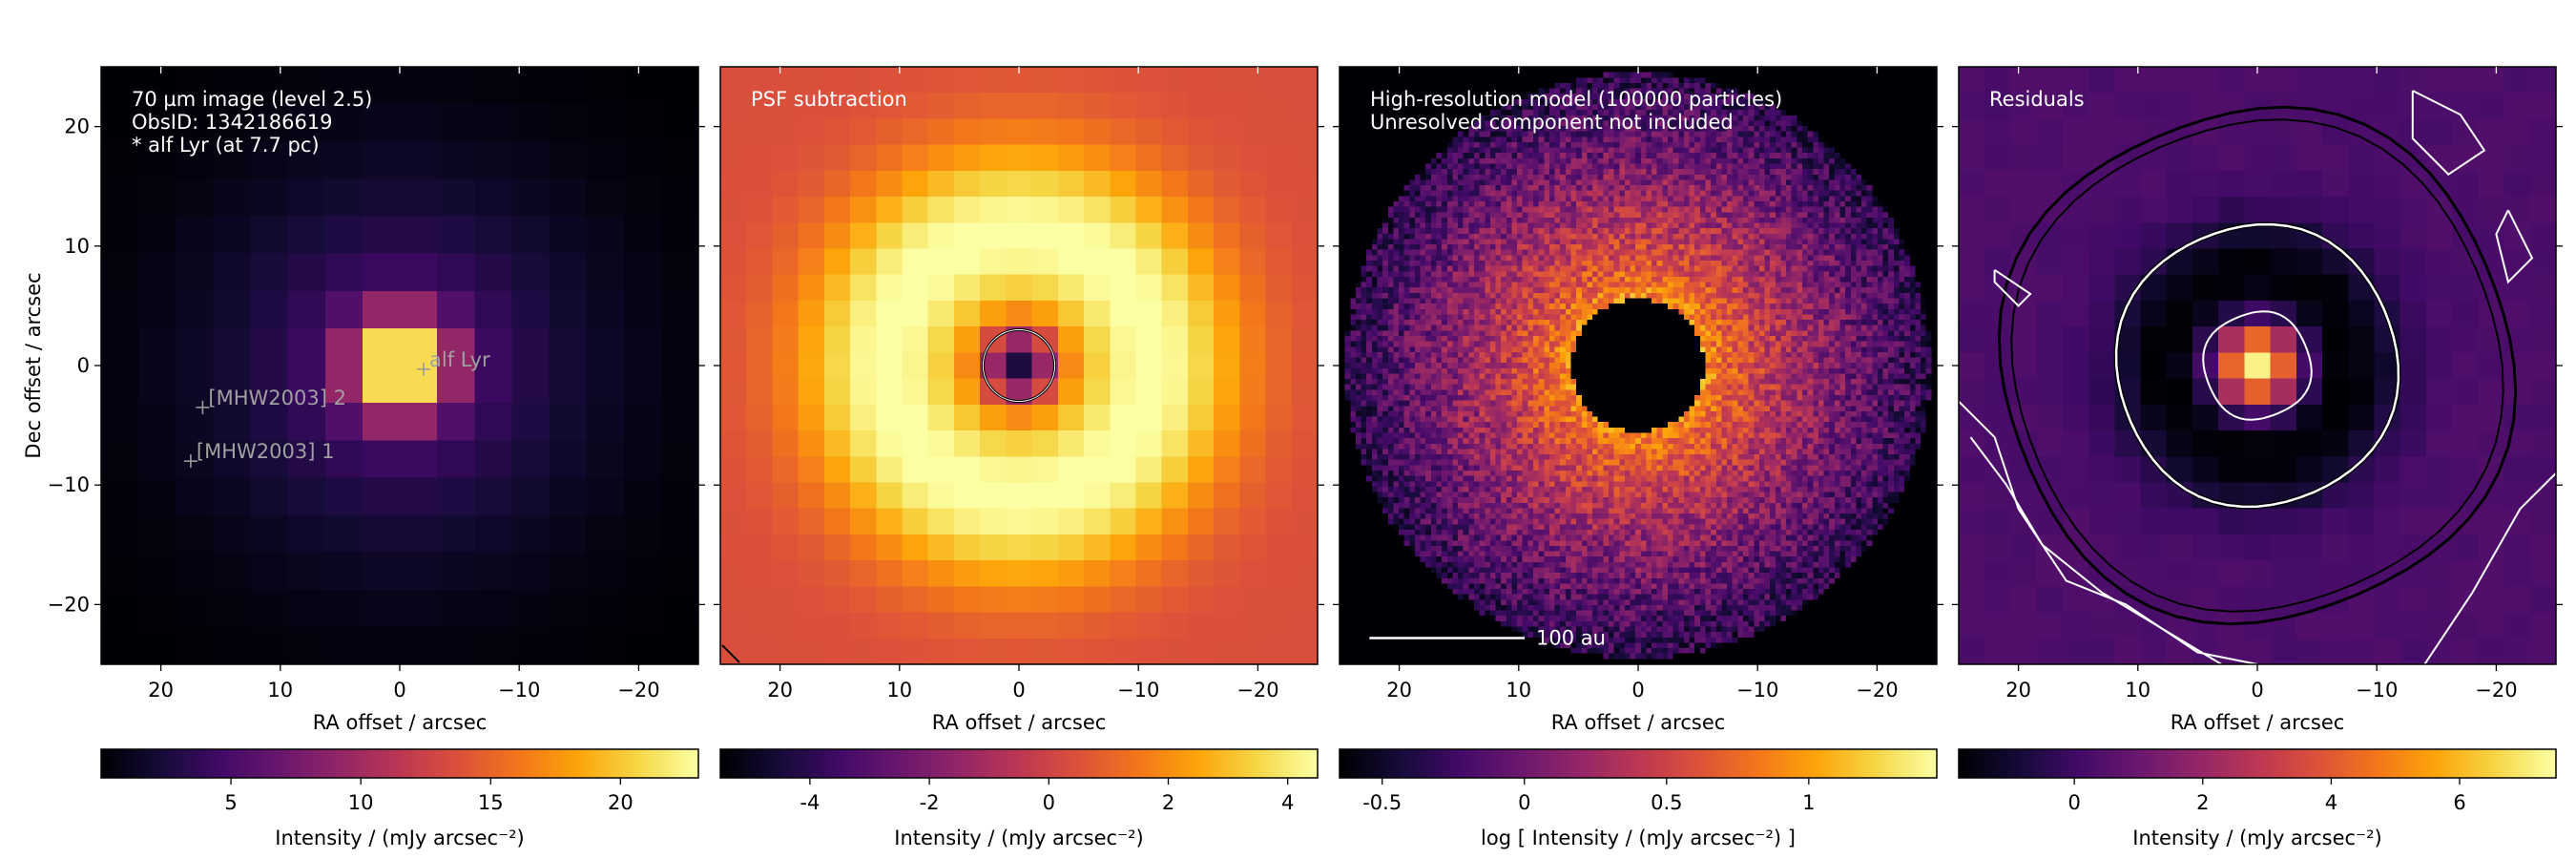 The width and height of the screenshot is (2576, 859). Describe the element at coordinates (400, 722) in the screenshot. I see `panel-image-xlabel: RA offset / arcsec` at that location.